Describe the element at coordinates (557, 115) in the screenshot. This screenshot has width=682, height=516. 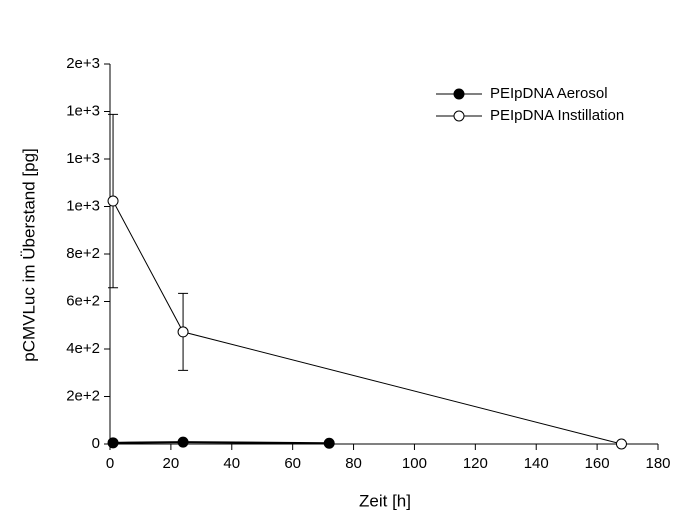
I see `legend-label: PEIpDNA Instillation` at that location.